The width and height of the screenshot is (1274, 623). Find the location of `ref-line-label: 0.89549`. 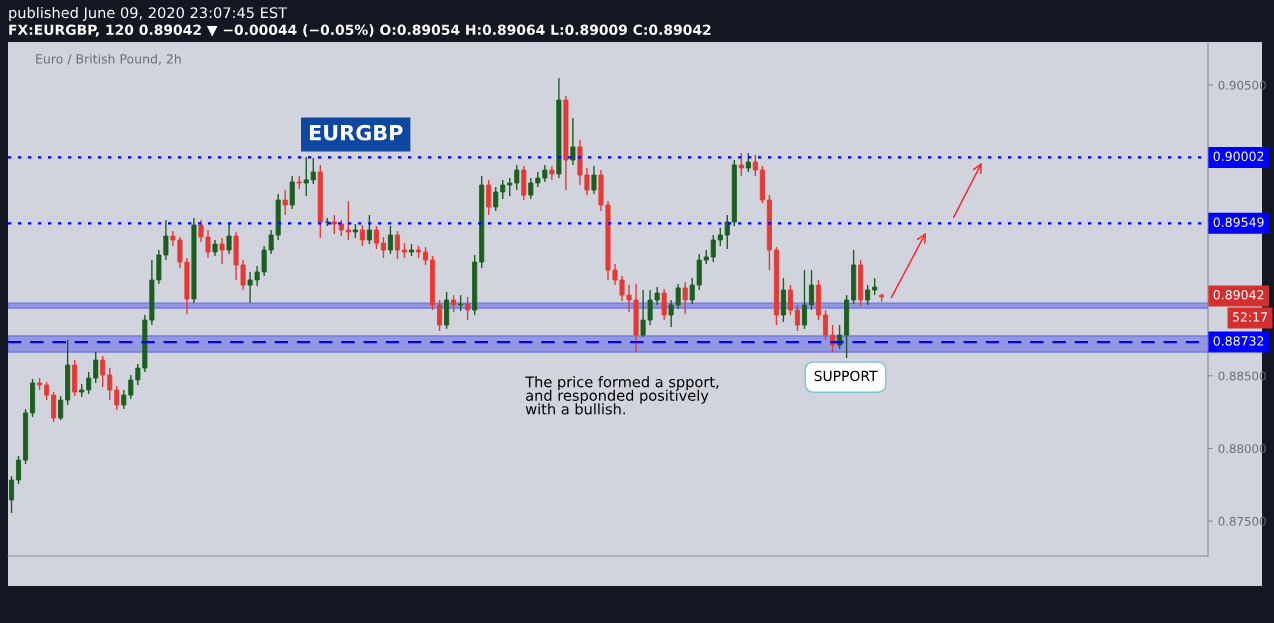

ref-line-label: 0.89549 is located at coordinates (1238, 222).